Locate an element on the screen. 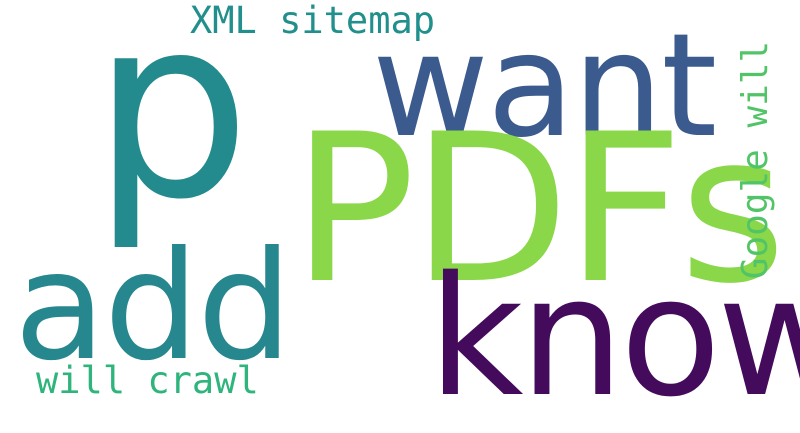 The width and height of the screenshot is (800, 433). word-add: add is located at coordinates (153, 307).